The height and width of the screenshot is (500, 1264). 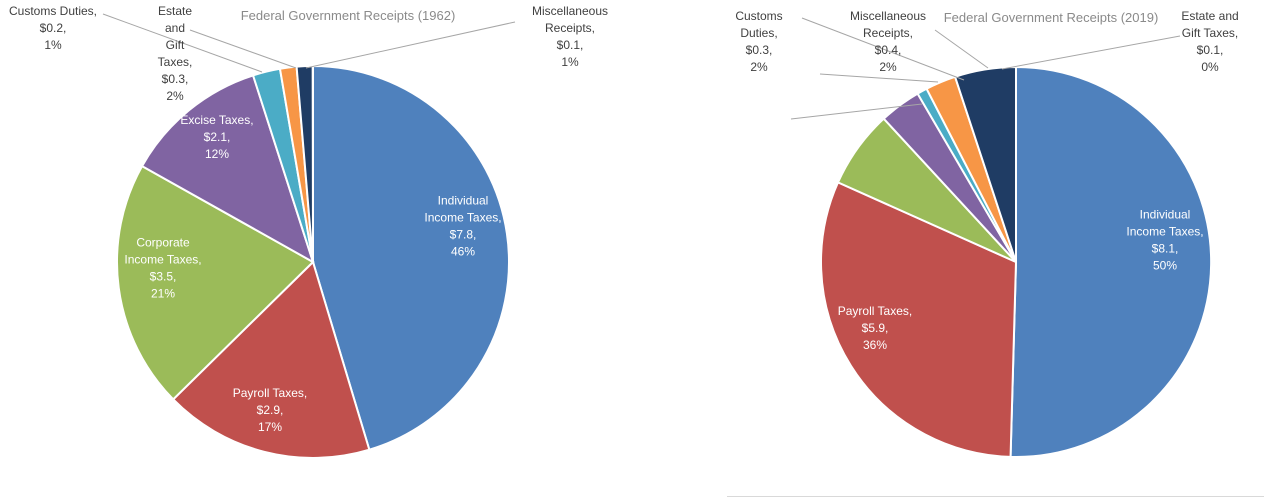 What do you see at coordinates (888, 50) in the screenshot?
I see `data-label-line: $0.4,` at bounding box center [888, 50].